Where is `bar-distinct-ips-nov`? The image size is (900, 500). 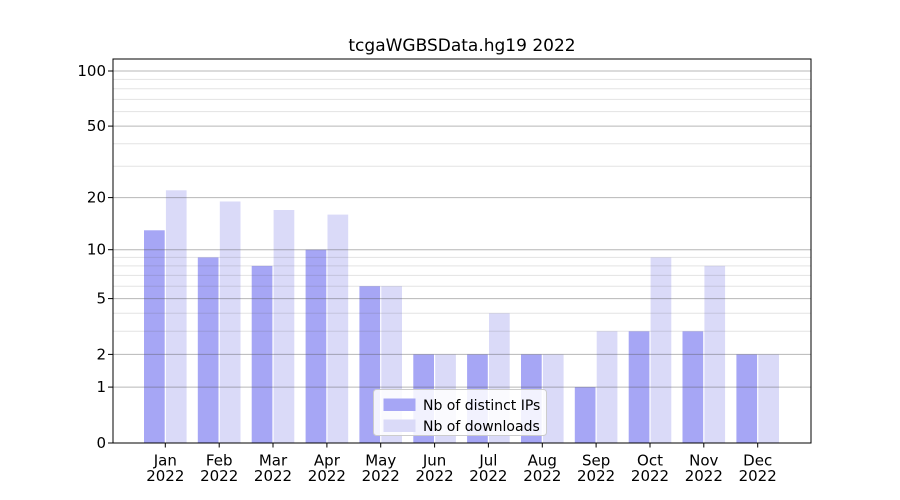
bar-distinct-ips-nov is located at coordinates (693, 387).